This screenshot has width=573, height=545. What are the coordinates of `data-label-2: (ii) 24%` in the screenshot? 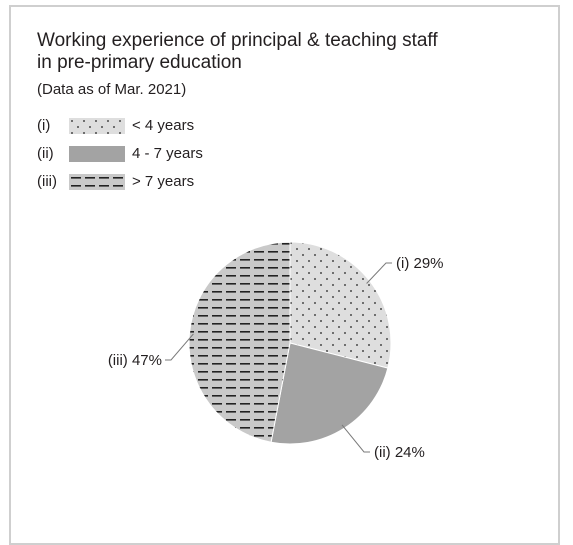 It's located at (399, 452).